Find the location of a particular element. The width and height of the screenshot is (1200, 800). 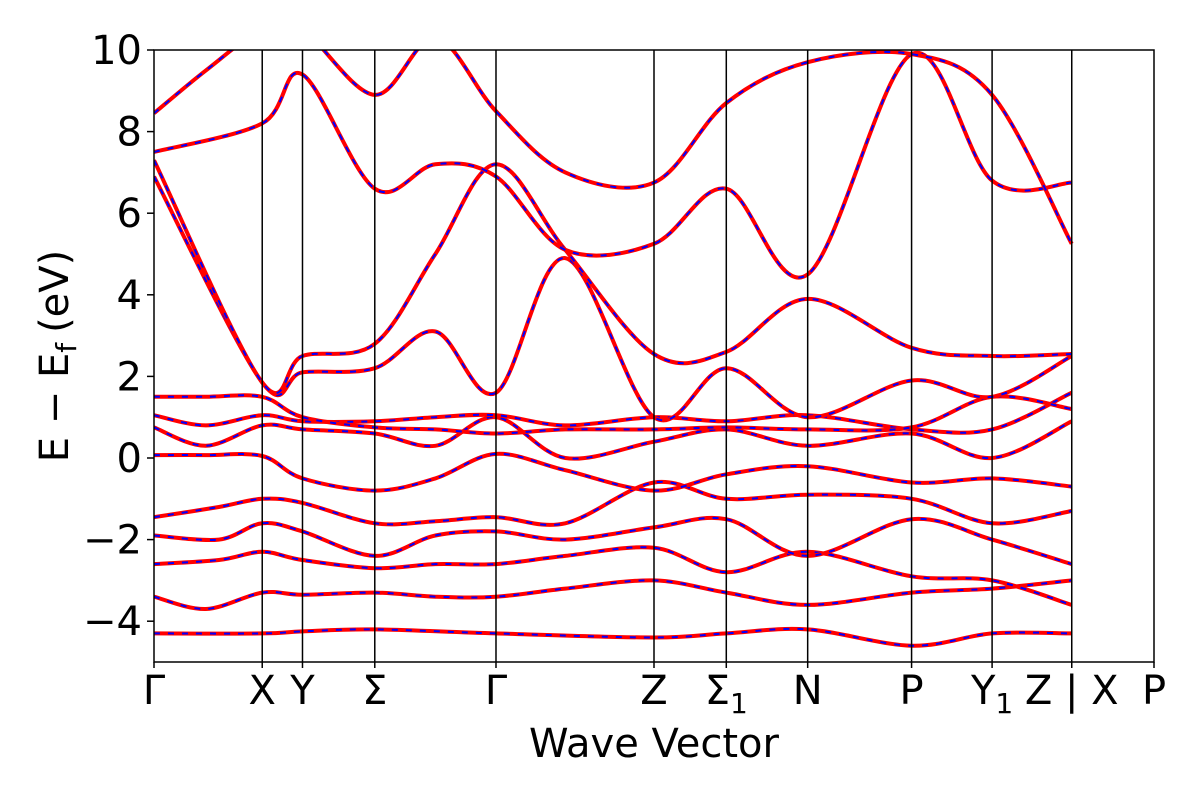

x-tick-label-9: Y1 is located at coordinates (991, 694).